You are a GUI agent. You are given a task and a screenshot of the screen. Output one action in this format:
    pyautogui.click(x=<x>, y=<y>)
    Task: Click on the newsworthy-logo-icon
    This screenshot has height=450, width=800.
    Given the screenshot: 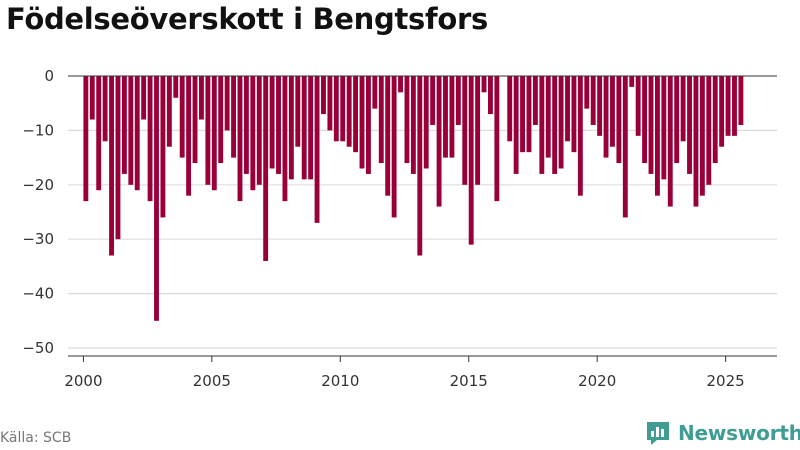 What is the action you would take?
    pyautogui.click(x=658, y=433)
    